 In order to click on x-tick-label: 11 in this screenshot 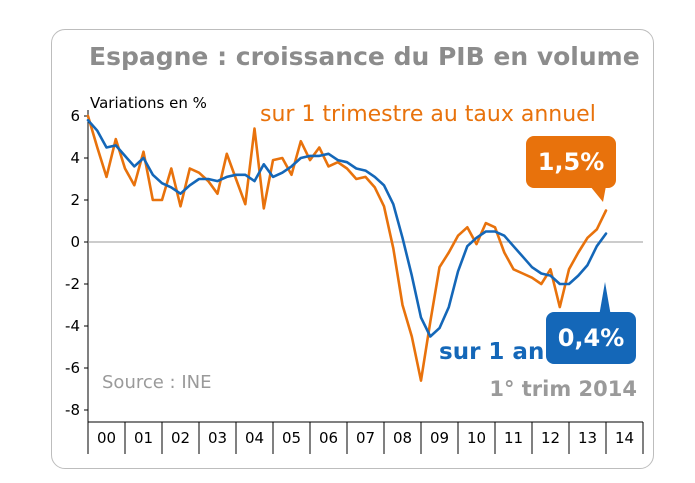, I will do `click(513, 438)`.